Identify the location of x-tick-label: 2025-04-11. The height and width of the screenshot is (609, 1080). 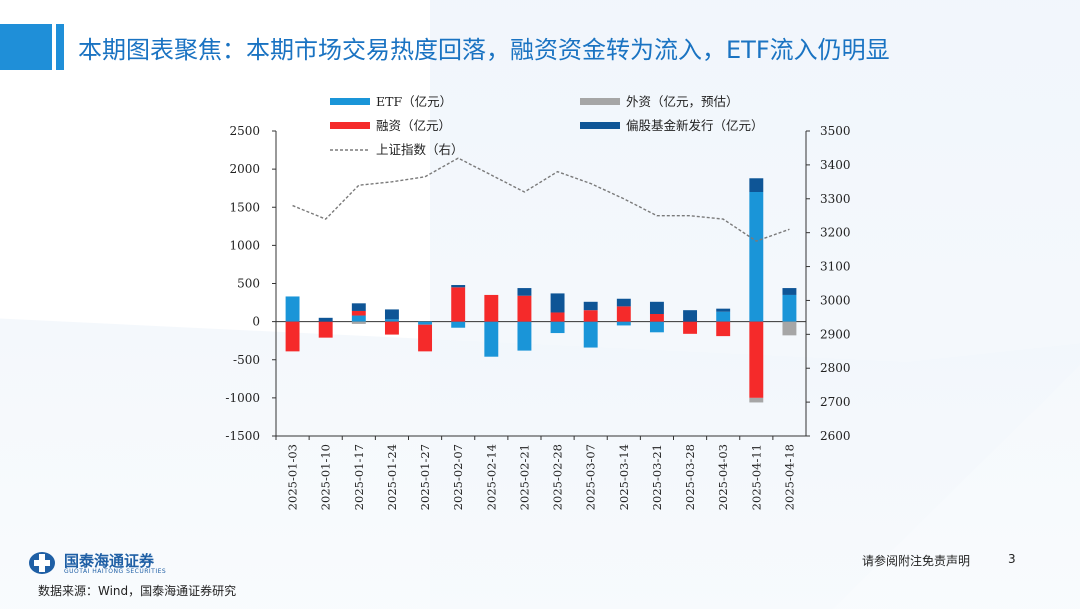
(756, 477).